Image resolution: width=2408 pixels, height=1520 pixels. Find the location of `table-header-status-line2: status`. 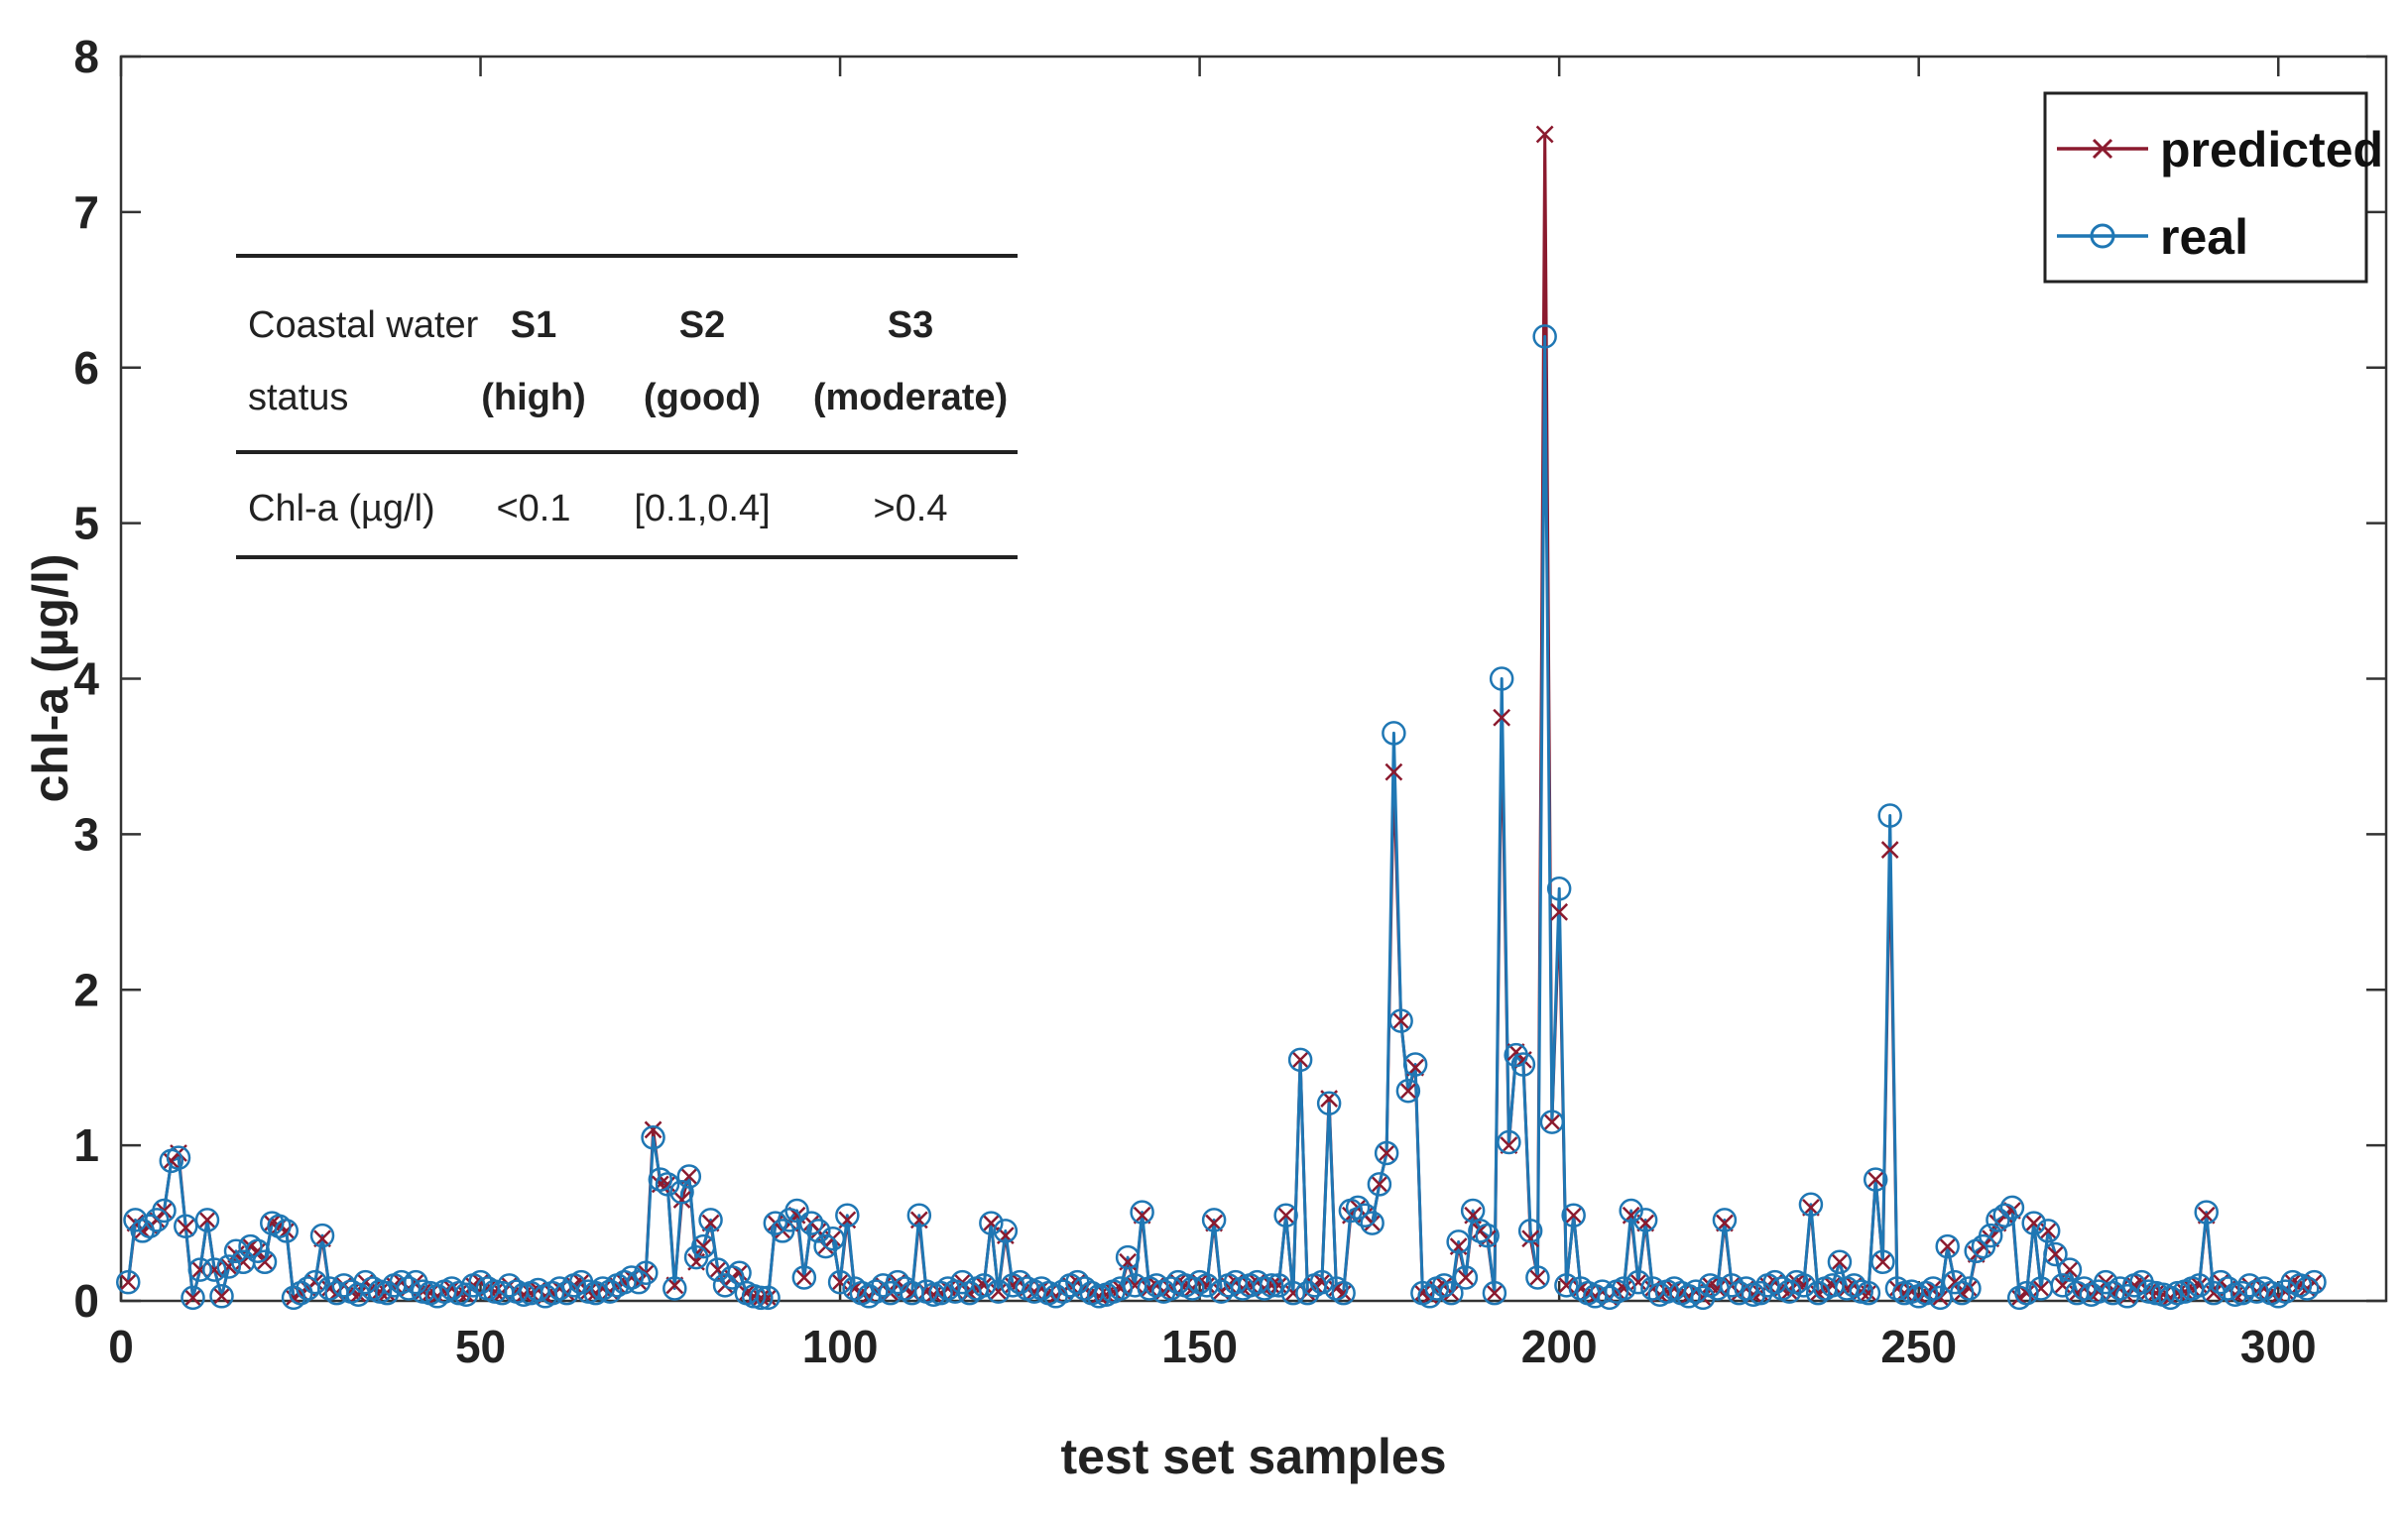

table-header-status-line2: status is located at coordinates (298, 397).